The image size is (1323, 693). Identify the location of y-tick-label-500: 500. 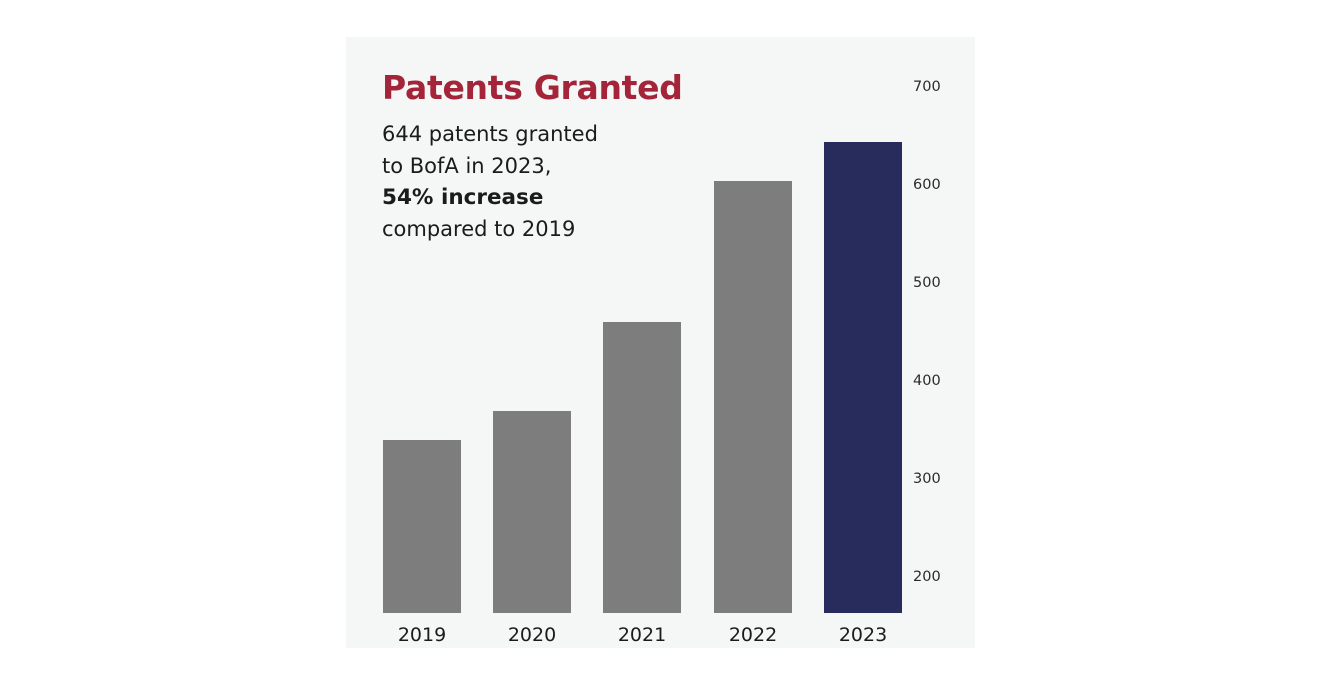
(927, 282).